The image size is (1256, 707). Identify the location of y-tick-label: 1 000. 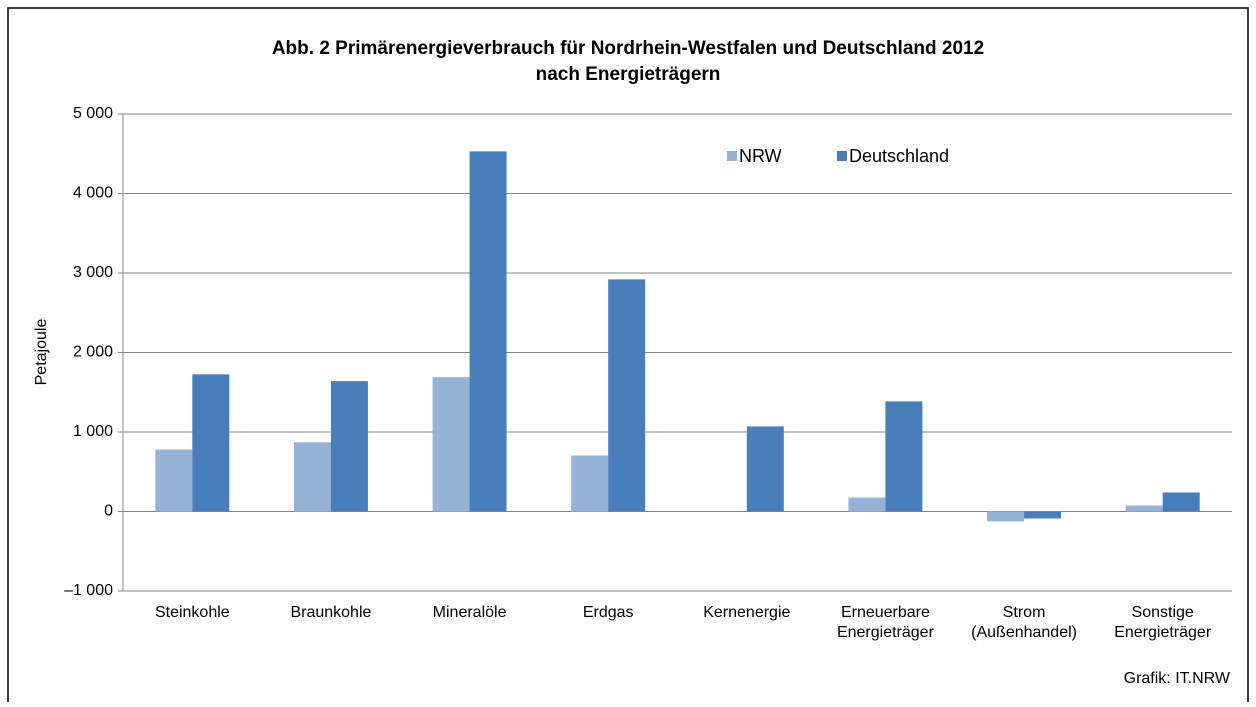
(93, 431).